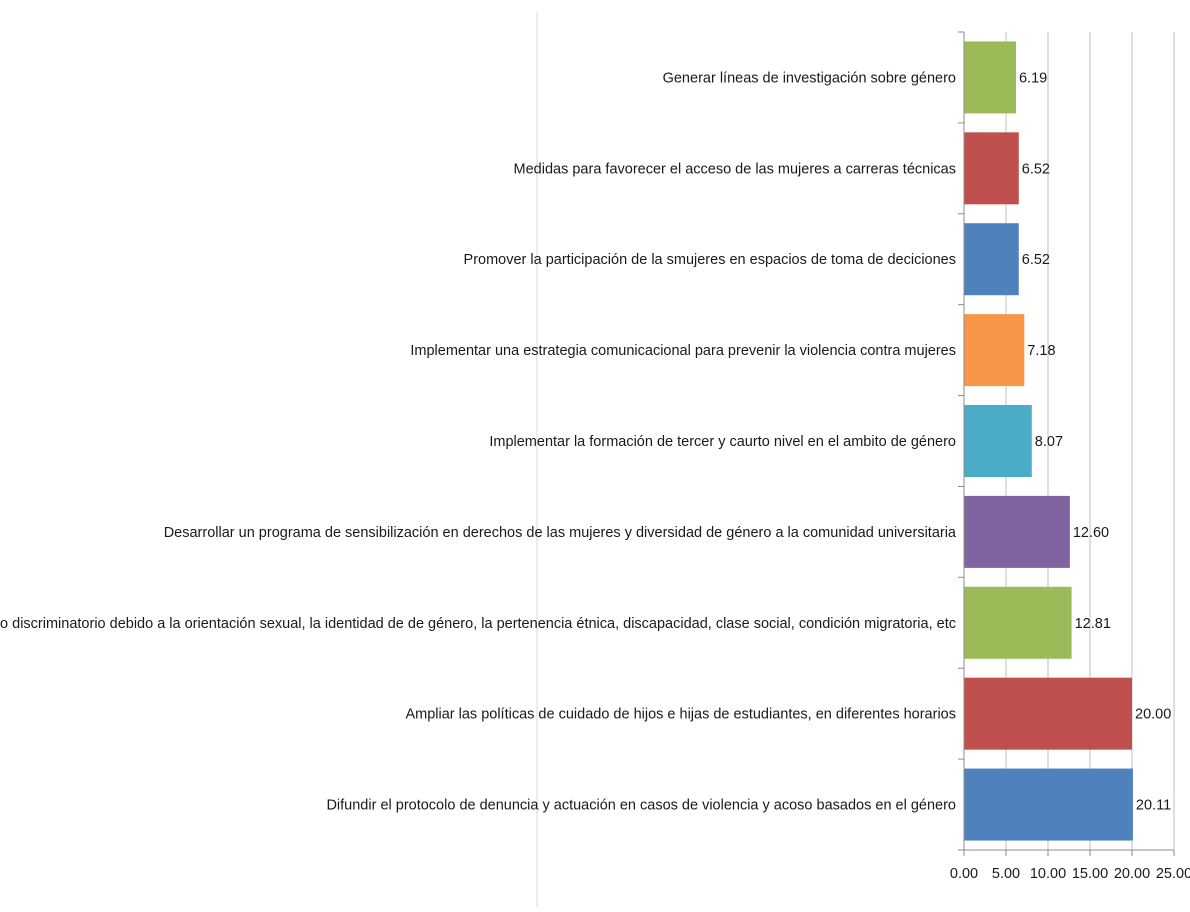 This screenshot has height=912, width=1190. I want to click on x-tick-label: 15.00, so click(1090, 874).